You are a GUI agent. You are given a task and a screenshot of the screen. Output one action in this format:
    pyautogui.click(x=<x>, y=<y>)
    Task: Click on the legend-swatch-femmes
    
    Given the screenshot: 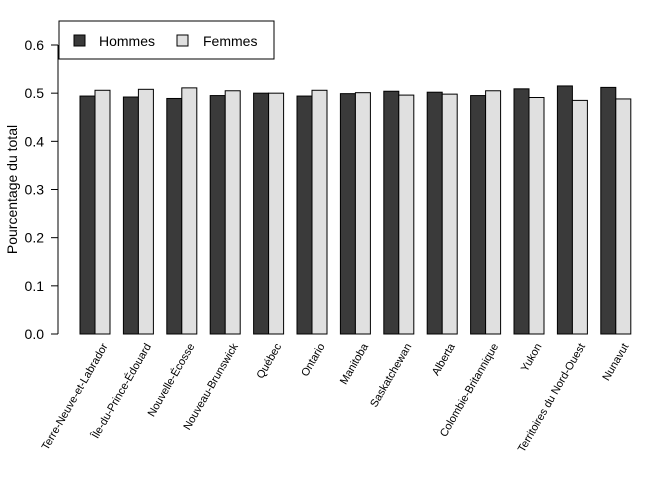 What is the action you would take?
    pyautogui.click(x=182, y=40)
    